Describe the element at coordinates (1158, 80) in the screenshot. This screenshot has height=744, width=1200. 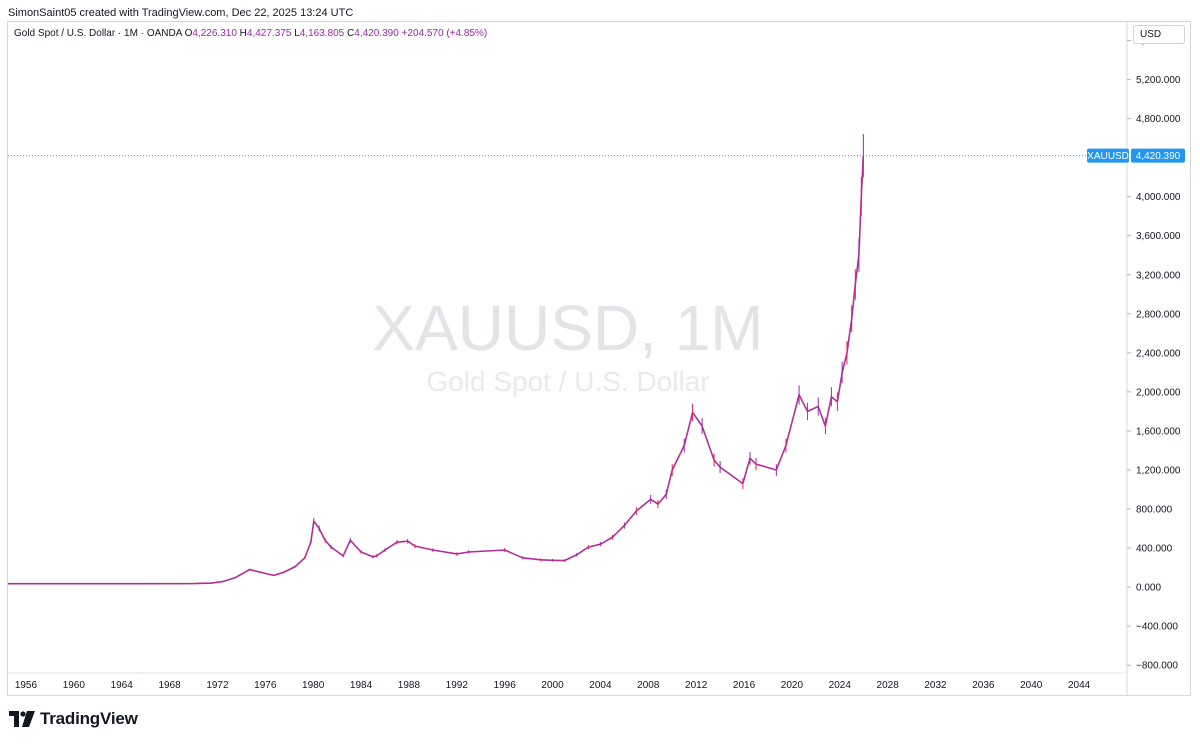
I see `y-tick-label: 5,200.000` at that location.